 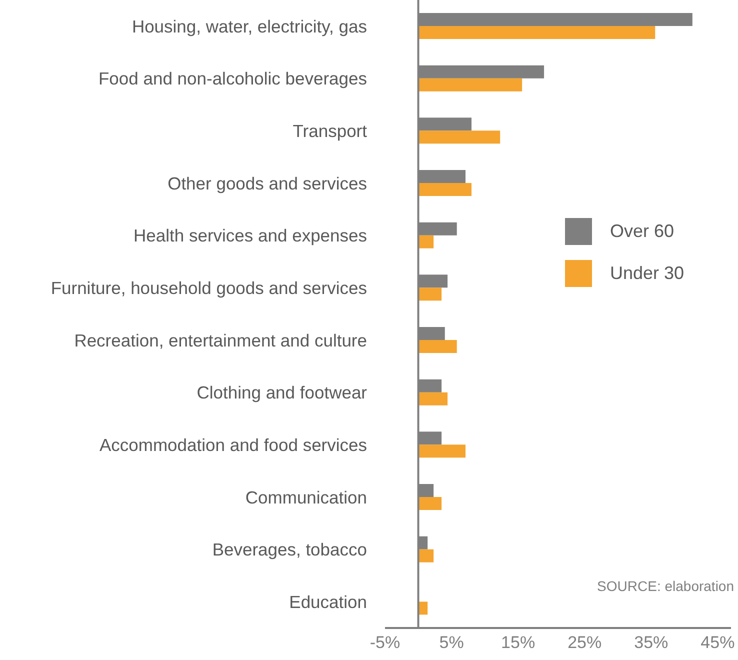 What do you see at coordinates (282, 392) in the screenshot?
I see `y-tick-label: Clothing and footwear` at bounding box center [282, 392].